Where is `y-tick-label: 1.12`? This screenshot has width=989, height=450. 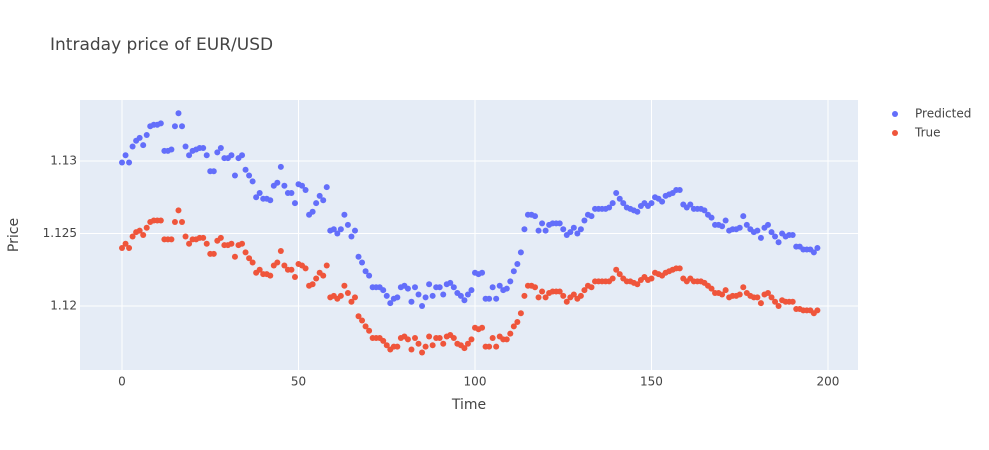 y-tick-label: 1.12 is located at coordinates (63, 306).